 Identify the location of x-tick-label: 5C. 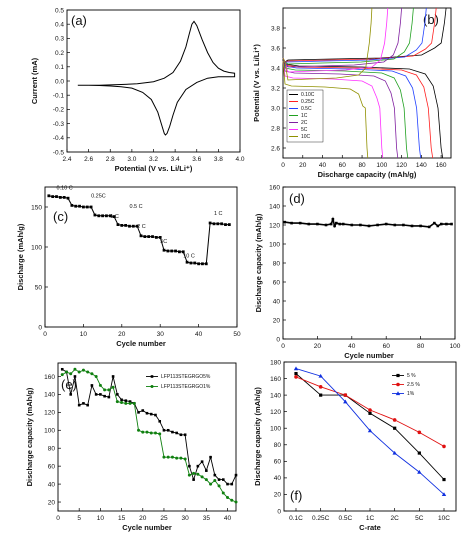
(419, 518).